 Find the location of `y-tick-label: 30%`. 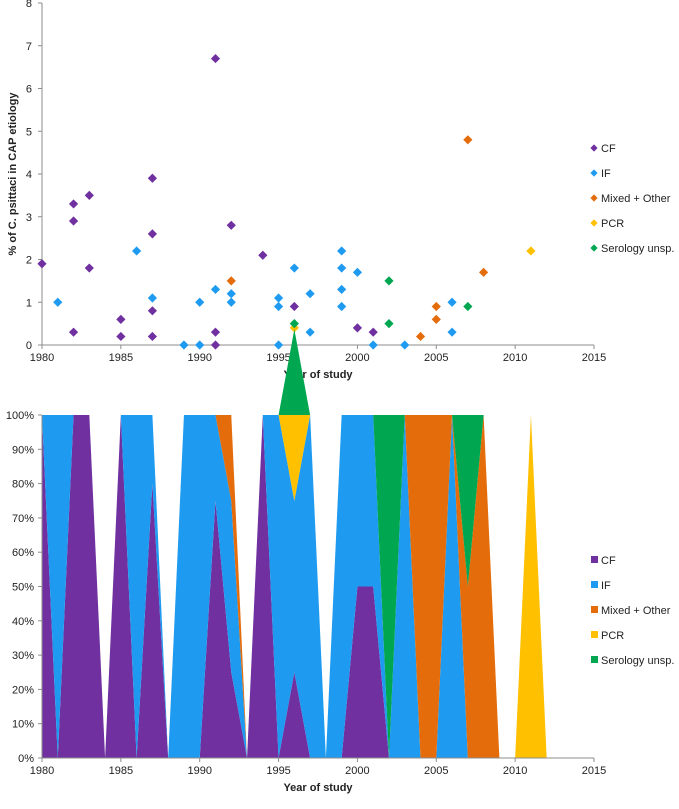

y-tick-label: 30% is located at coordinates (23, 656).